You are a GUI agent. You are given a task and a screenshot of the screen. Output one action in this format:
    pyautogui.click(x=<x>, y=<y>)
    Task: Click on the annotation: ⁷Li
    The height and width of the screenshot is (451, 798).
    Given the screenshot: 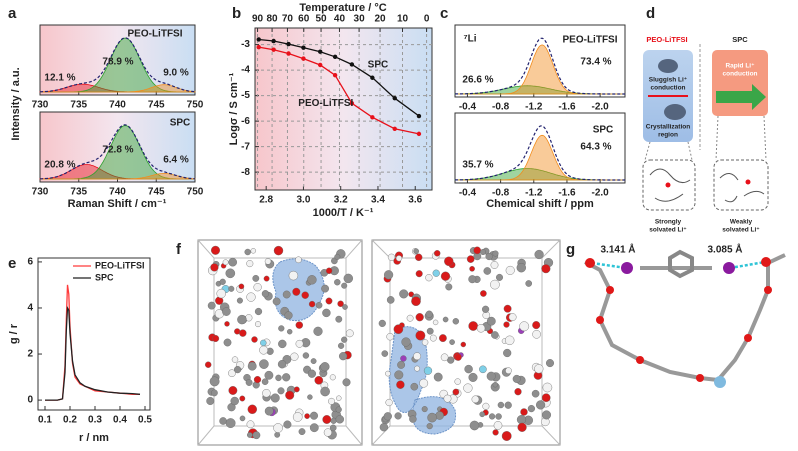 What is the action you would take?
    pyautogui.click(x=469, y=39)
    